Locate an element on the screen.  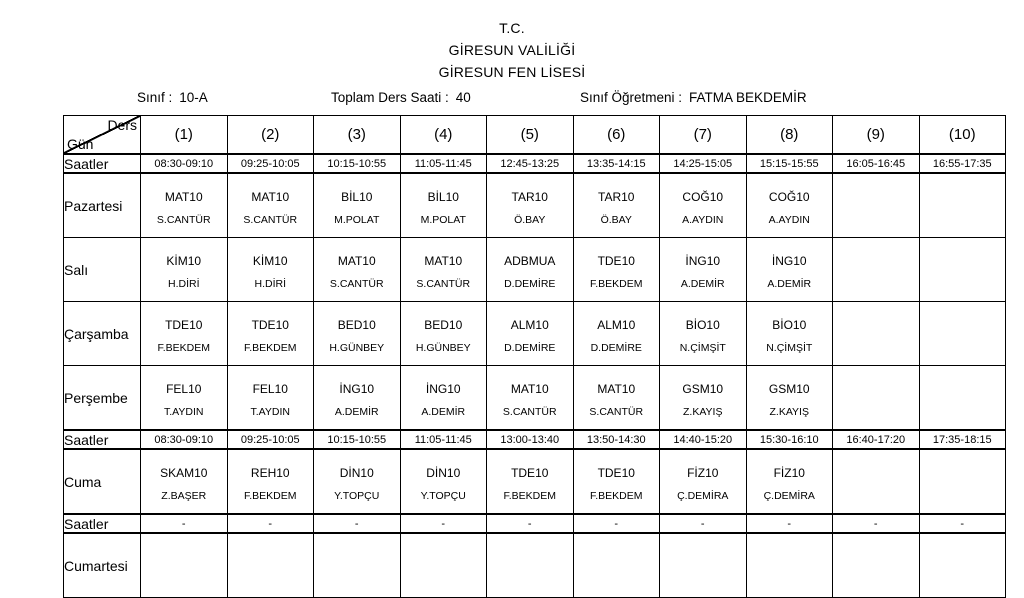
lesson-content: REH10 F.BEKDEM is located at coordinates (270, 481).